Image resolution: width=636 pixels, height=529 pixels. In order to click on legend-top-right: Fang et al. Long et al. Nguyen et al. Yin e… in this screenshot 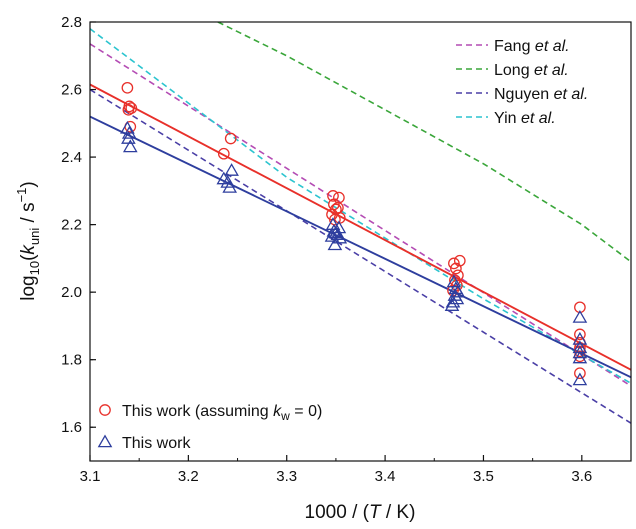, I will do `click(522, 82)`.